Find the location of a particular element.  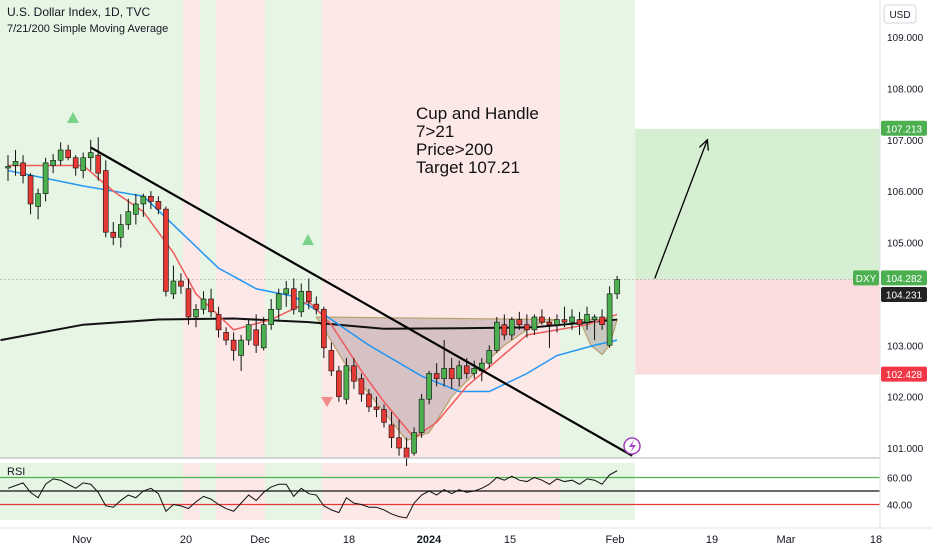

currency-label: USD is located at coordinates (899, 15).